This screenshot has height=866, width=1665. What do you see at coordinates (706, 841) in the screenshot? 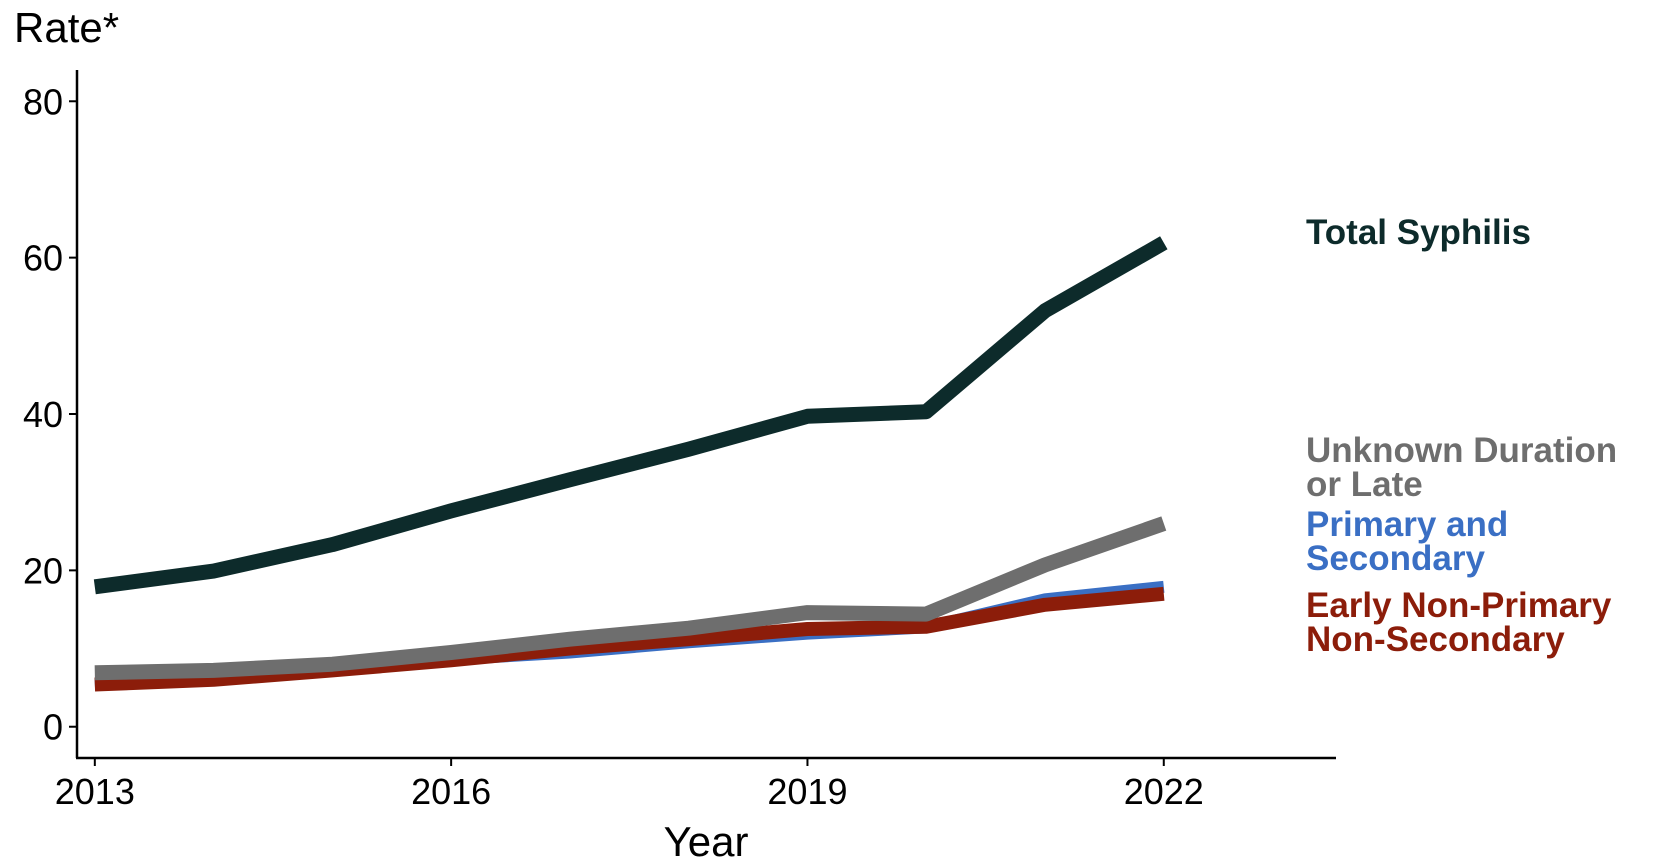
I see `x-axis-title: Year` at bounding box center [706, 841].